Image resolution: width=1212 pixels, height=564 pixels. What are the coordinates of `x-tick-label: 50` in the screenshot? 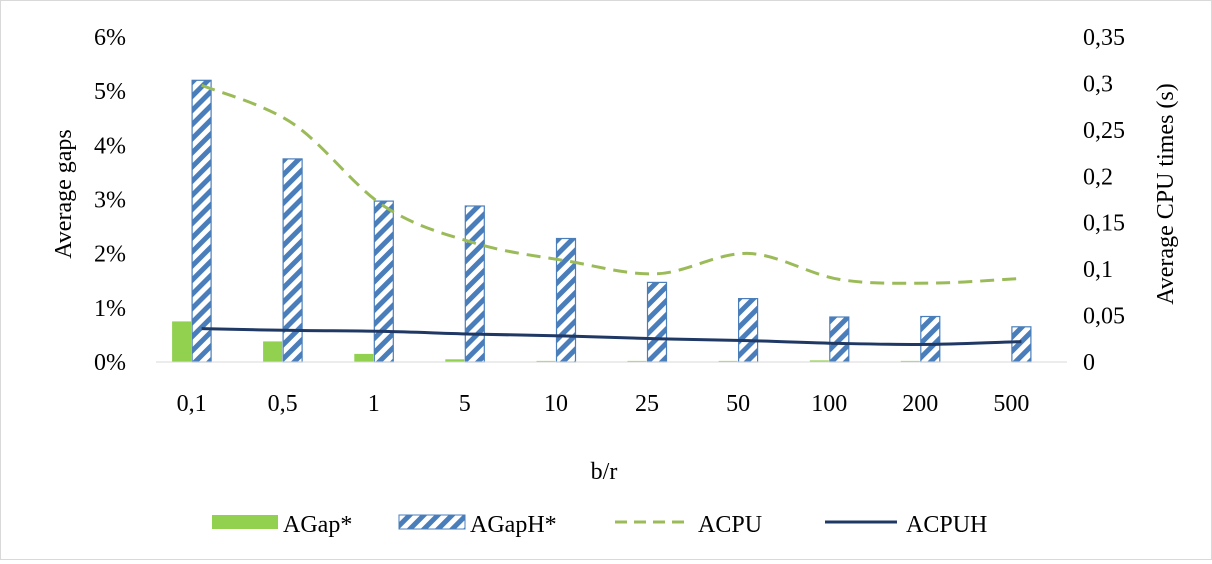 It's located at (738, 404).